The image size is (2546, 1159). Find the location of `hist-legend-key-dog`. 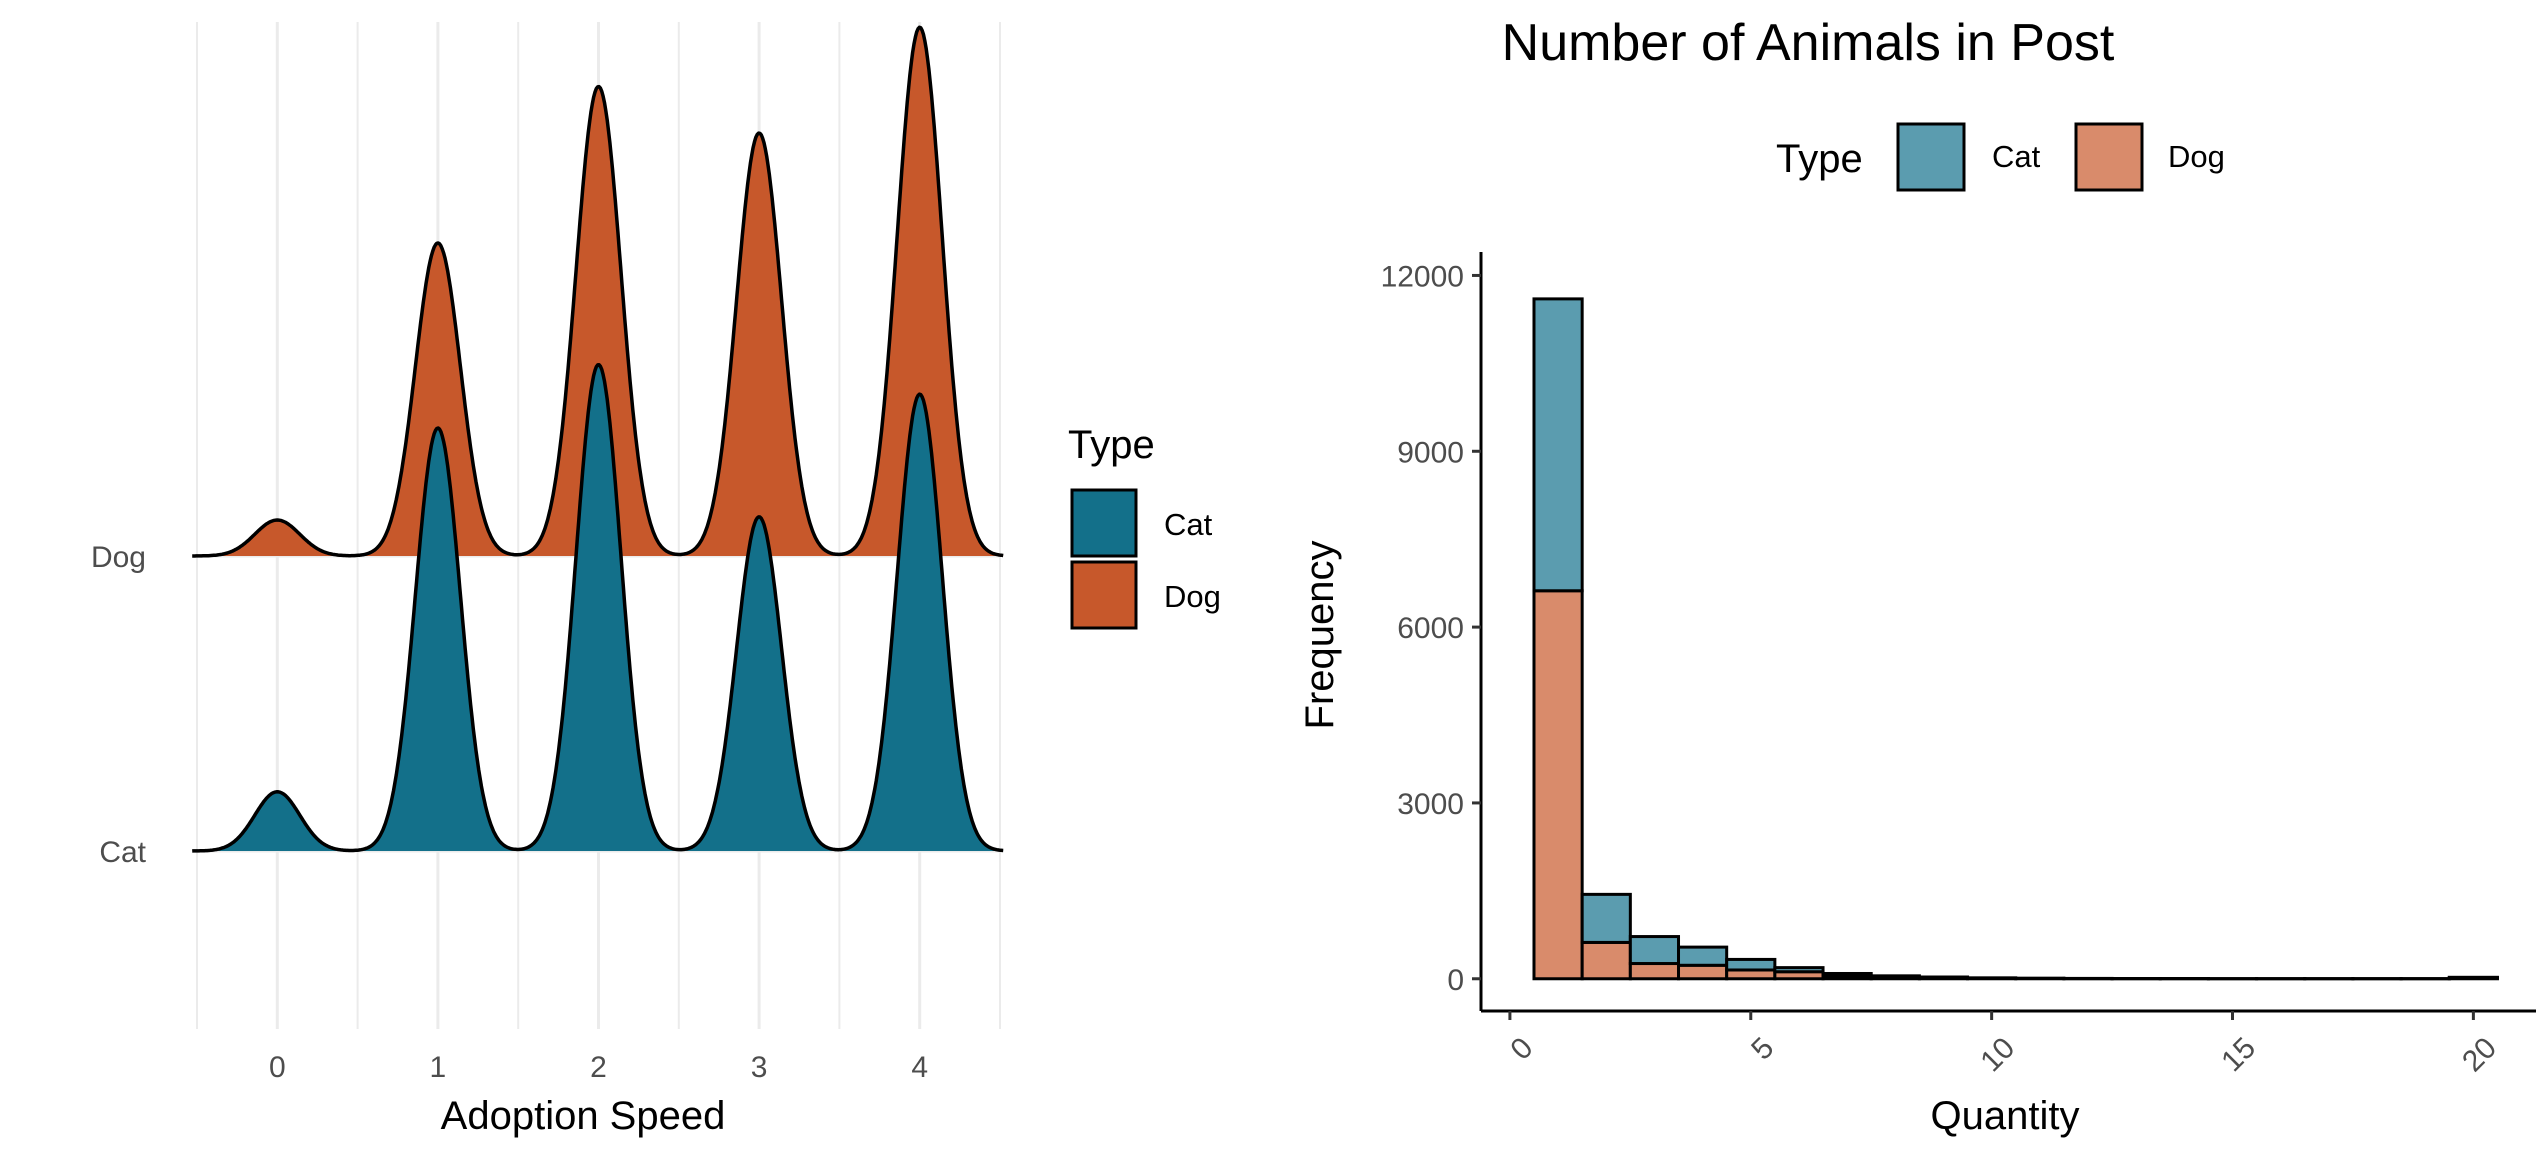

hist-legend-key-dog is located at coordinates (2109, 157).